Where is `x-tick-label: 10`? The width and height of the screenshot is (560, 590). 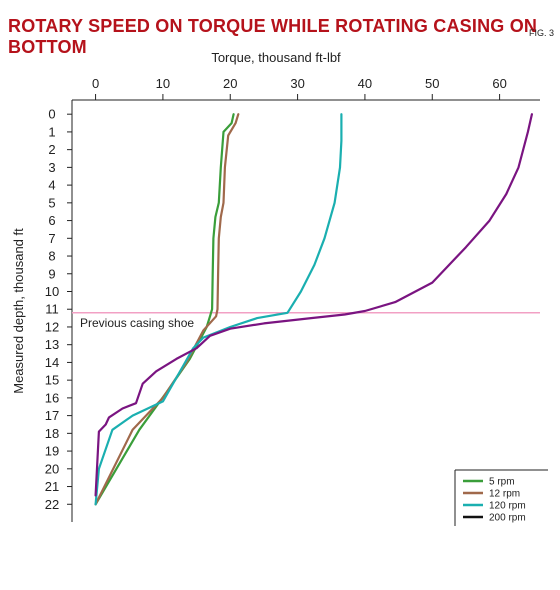
x-tick-label: 10 is located at coordinates (163, 83).